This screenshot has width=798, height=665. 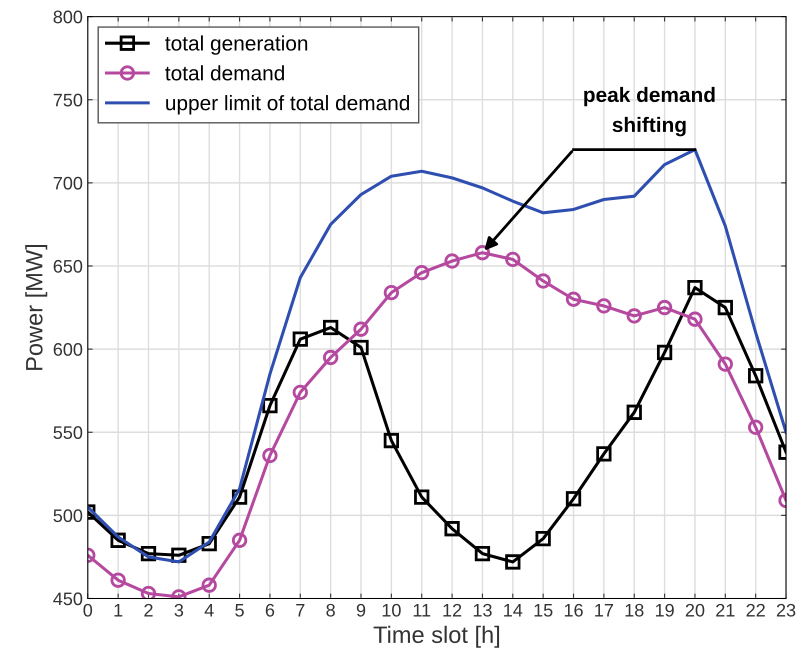 What do you see at coordinates (239, 610) in the screenshot?
I see `x-tick-label: 5` at bounding box center [239, 610].